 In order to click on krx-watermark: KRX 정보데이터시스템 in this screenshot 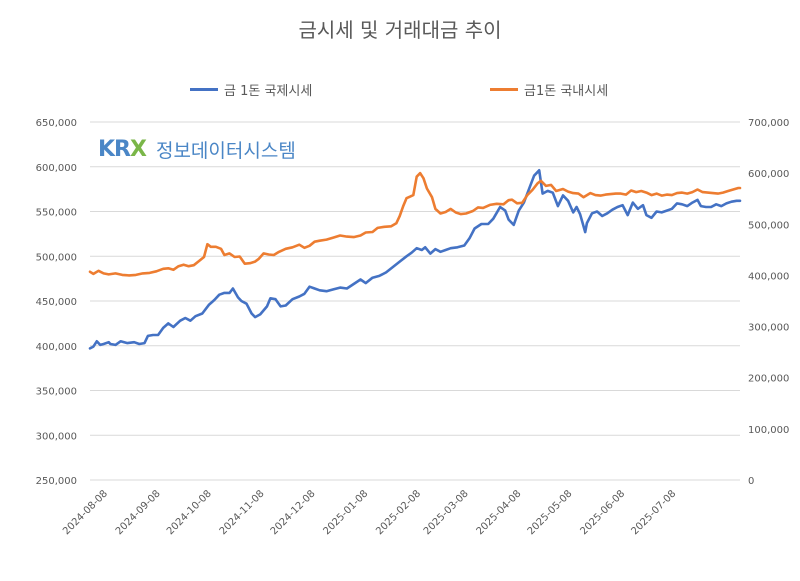, I will do `click(197, 149)`.